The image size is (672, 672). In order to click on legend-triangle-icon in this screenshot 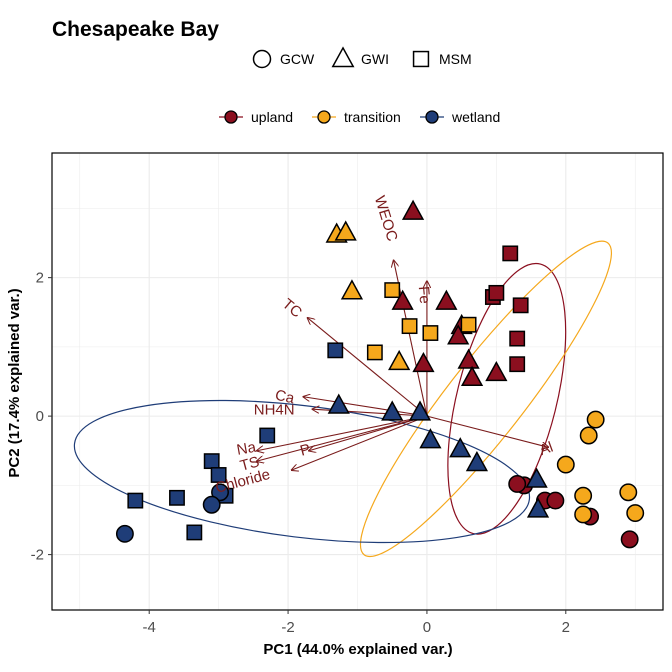, I will do `click(343, 57)`.